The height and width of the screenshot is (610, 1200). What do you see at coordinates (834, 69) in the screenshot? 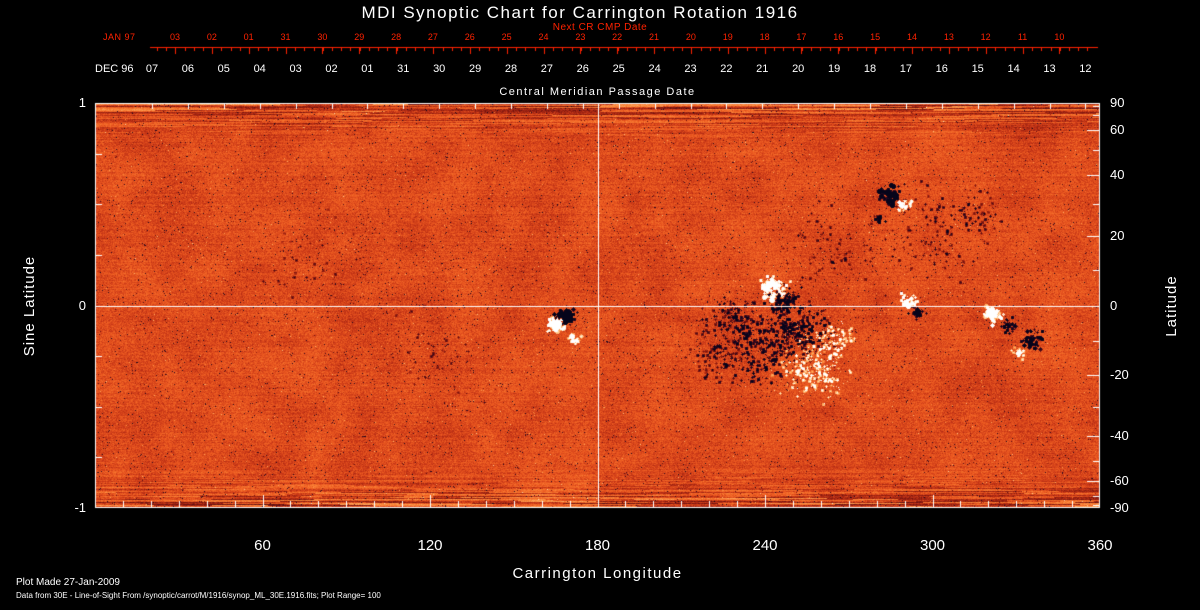
I see `cmp-tick-label: 19` at bounding box center [834, 69].